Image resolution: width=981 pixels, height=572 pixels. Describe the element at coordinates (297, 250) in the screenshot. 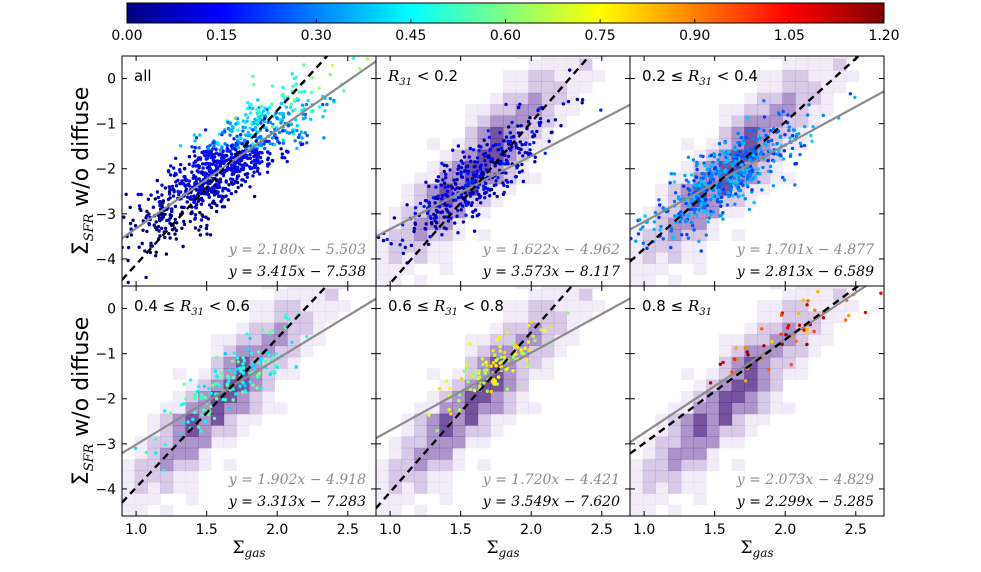

I see `fit-equation-gray: y = 2.180x − 5.503` at that location.